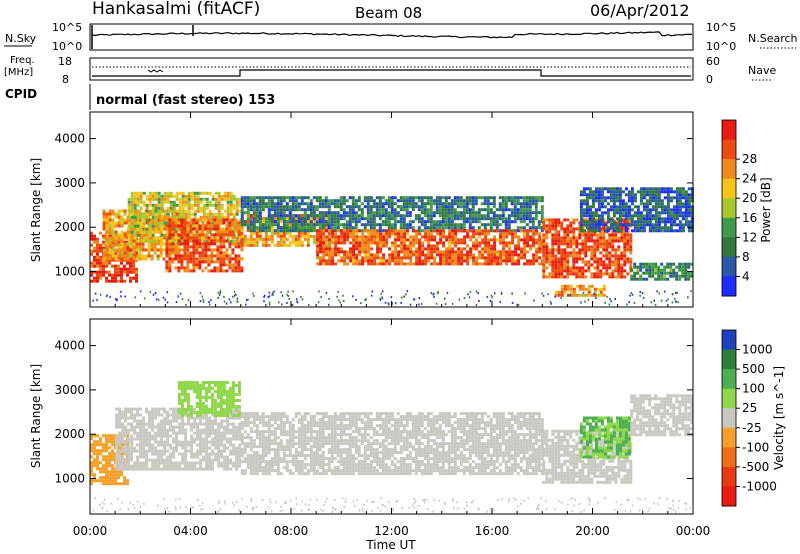 Image resolution: width=800 pixels, height=554 pixels. Describe the element at coordinates (69, 183) in the screenshot. I see `power-ytick-label: 3000` at that location.